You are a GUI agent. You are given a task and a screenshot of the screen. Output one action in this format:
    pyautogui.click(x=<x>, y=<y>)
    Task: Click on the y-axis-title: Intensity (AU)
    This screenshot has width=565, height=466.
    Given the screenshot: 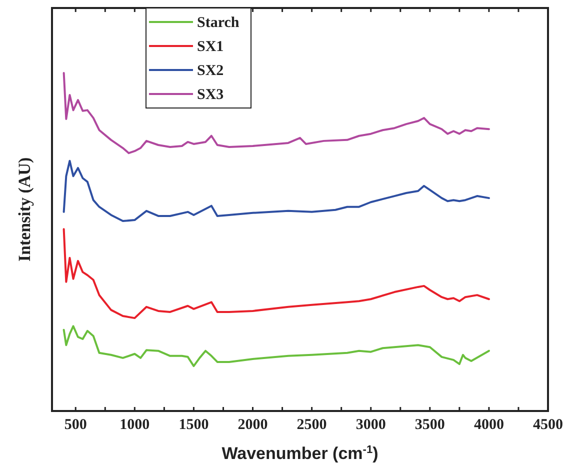 What is the action you would take?
    pyautogui.click(x=24, y=209)
    